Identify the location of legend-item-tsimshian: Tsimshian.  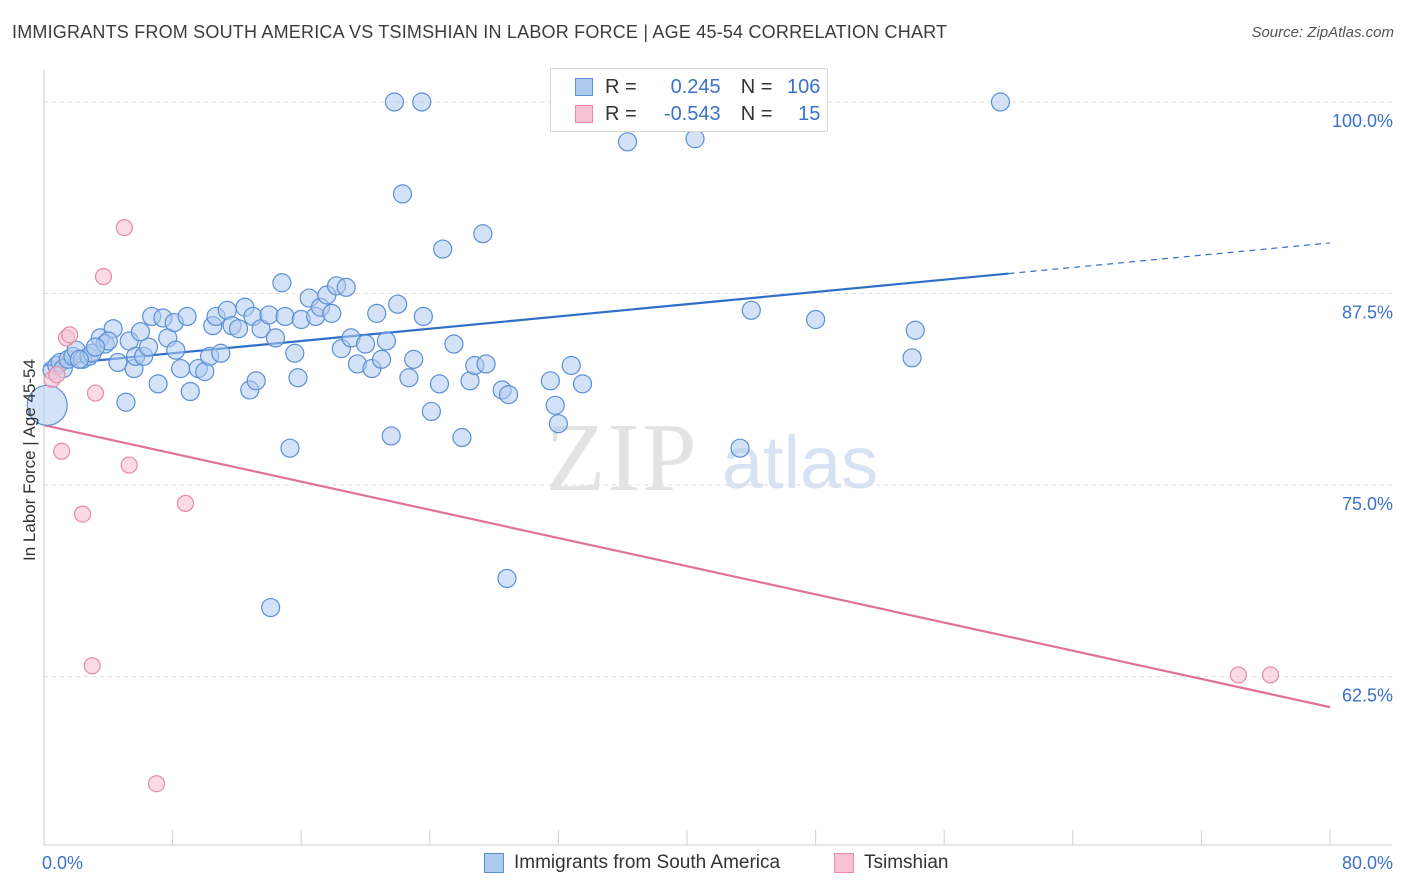
(891, 863).